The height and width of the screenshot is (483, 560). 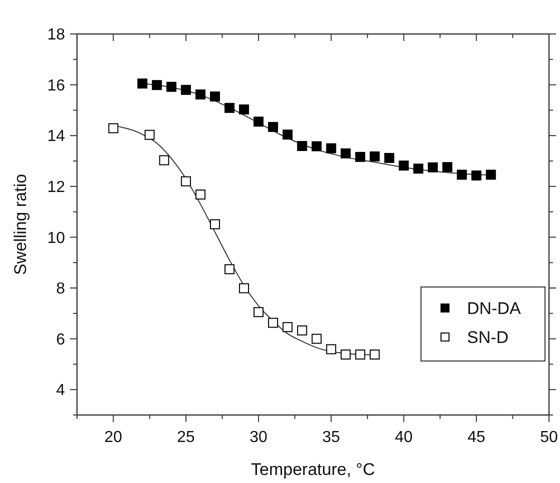 I want to click on y-tick-label: 12, so click(x=56, y=187).